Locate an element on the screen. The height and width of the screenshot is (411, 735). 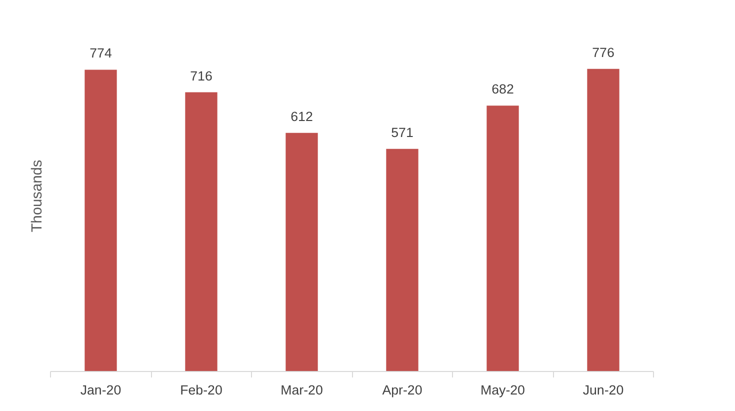
x-tick-label: Jan-20 is located at coordinates (101, 390).